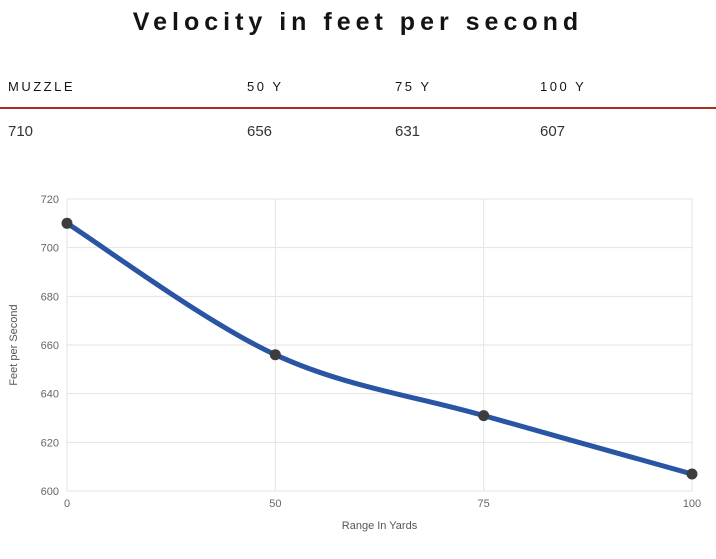 This screenshot has height=559, width=716. Describe the element at coordinates (41, 86) in the screenshot. I see `table-header-cell: MUZZLE` at that location.